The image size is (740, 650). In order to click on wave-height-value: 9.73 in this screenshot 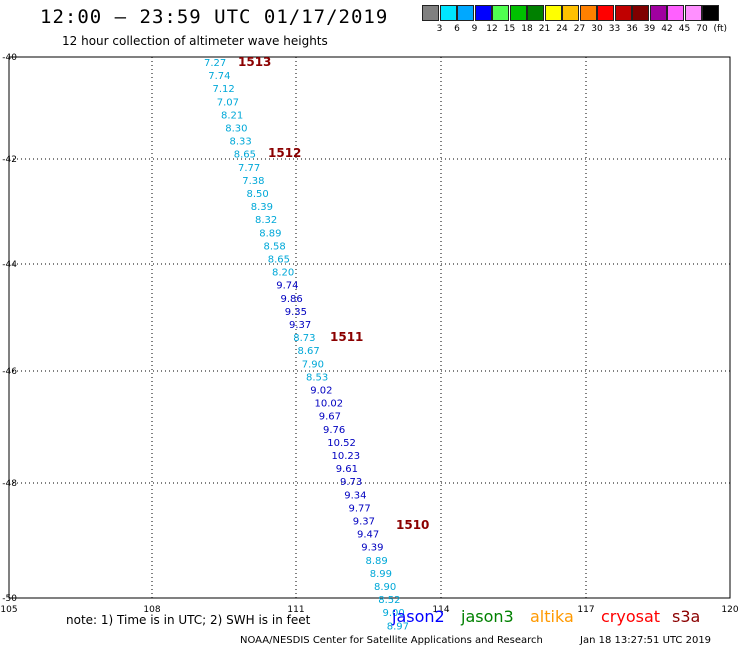, I will do `click(351, 482)`.